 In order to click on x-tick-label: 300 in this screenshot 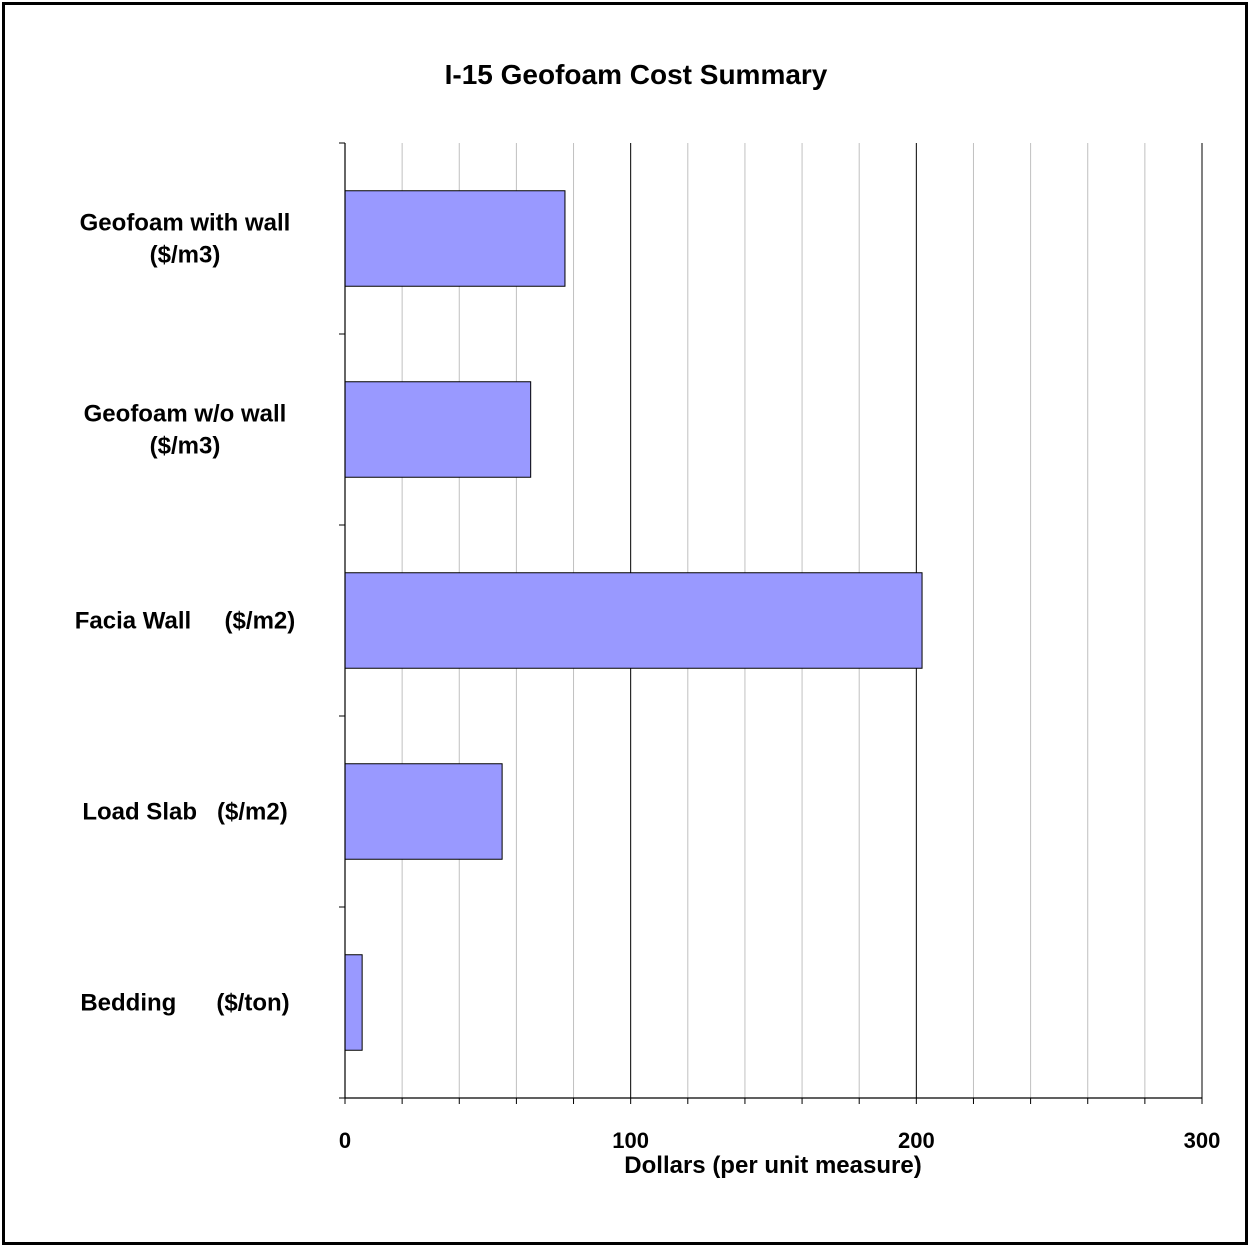, I will do `click(1202, 1140)`.